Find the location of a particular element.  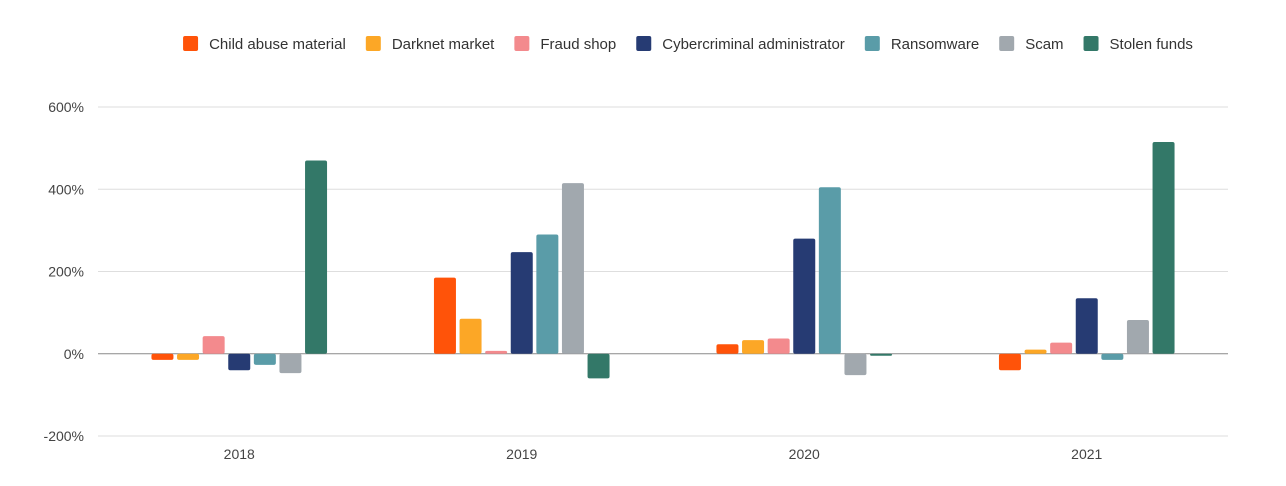

legend-item-child-abuse-material: Child abuse material is located at coordinates (264, 44).